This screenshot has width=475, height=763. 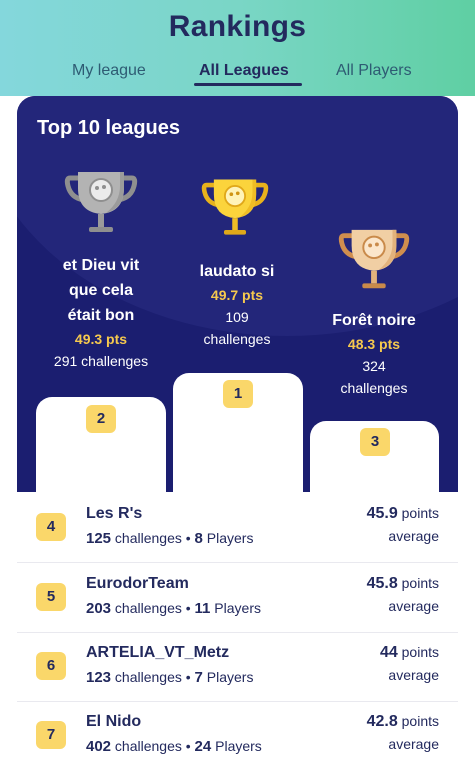 What do you see at coordinates (109, 128) in the screenshot?
I see `podium-title: Top 10 leagues` at bounding box center [109, 128].